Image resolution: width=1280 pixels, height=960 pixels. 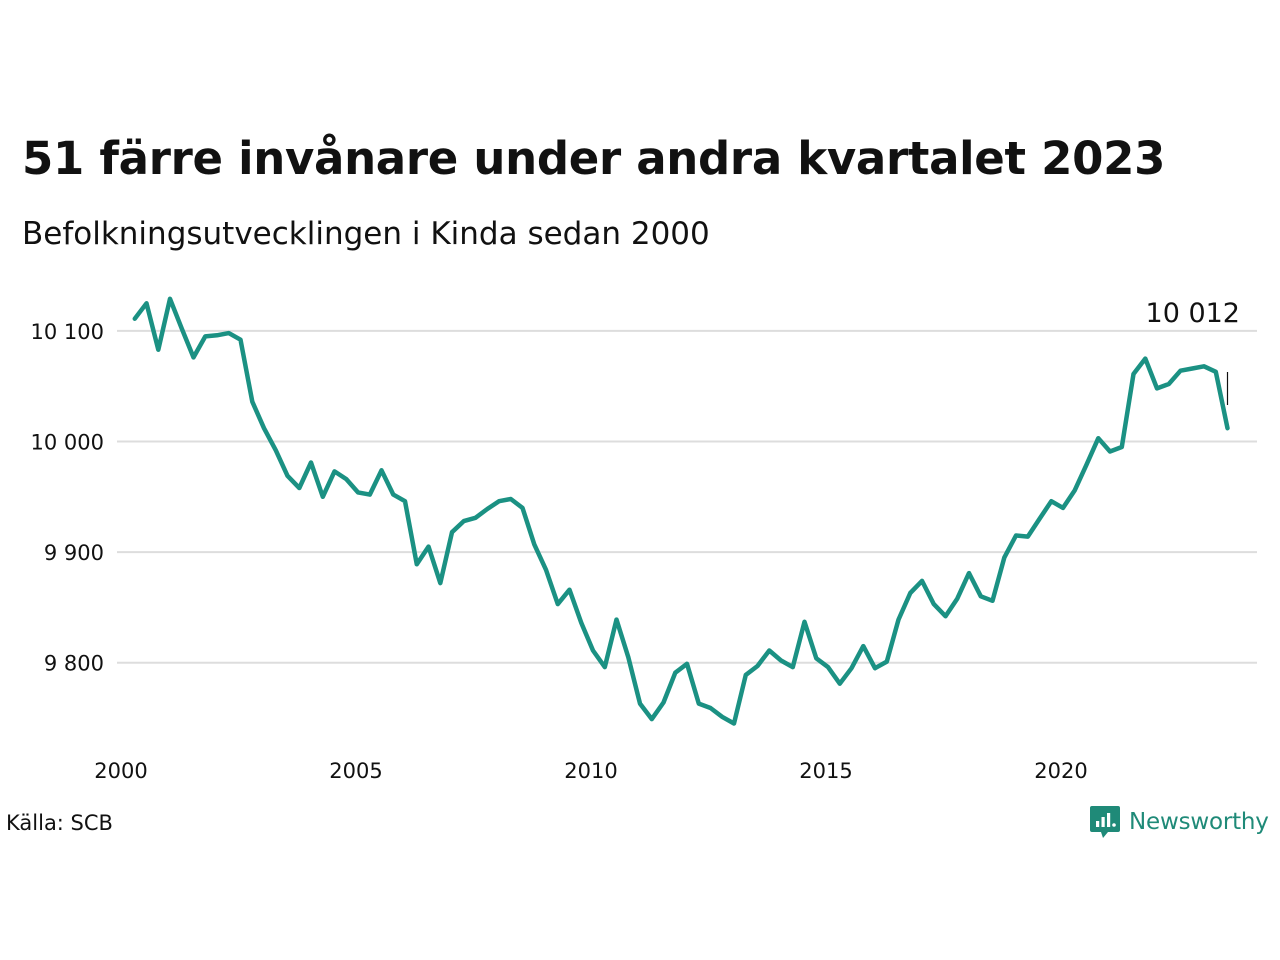 I want to click on brand-name: Newsworthy, so click(x=1199, y=822).